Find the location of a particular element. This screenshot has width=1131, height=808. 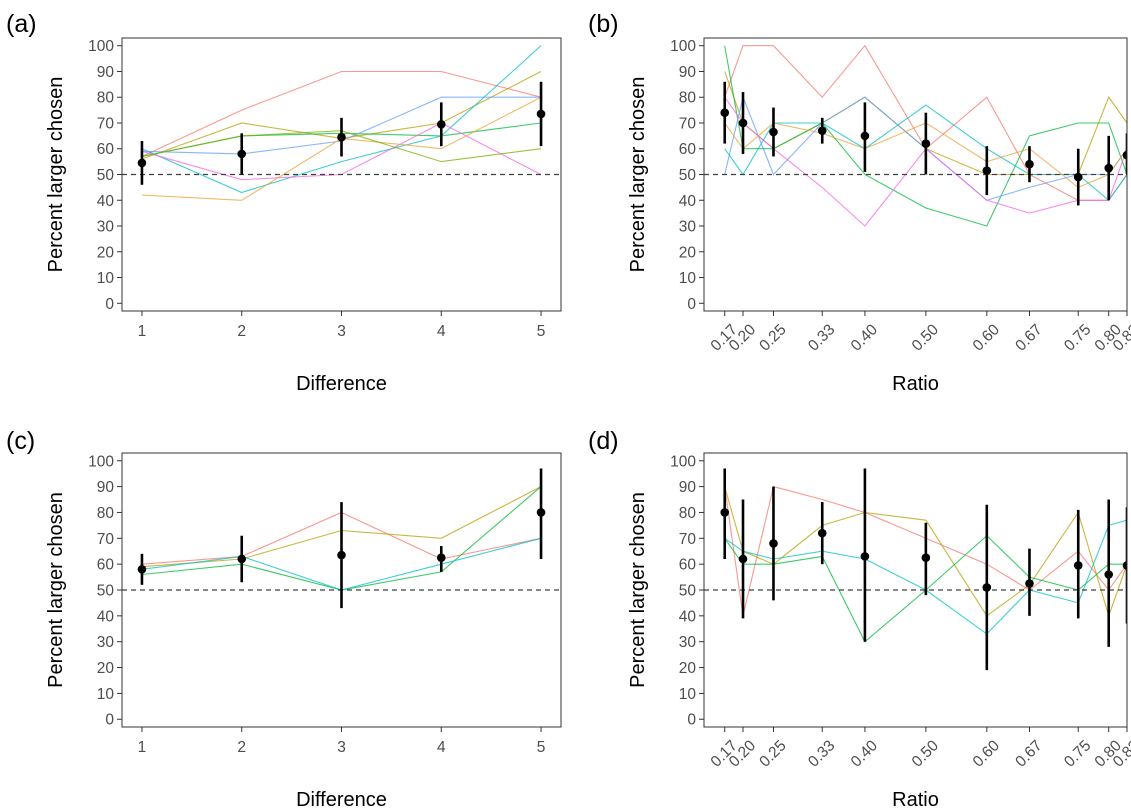

panel-label: (c) is located at coordinates (20, 441).